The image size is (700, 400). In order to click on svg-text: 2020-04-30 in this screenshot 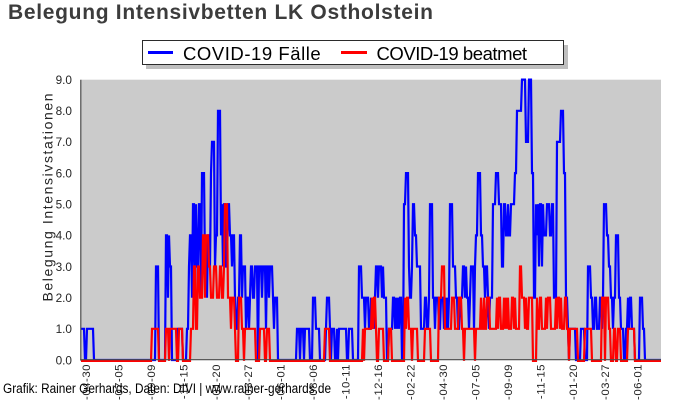, I will do `click(87, 382)`.